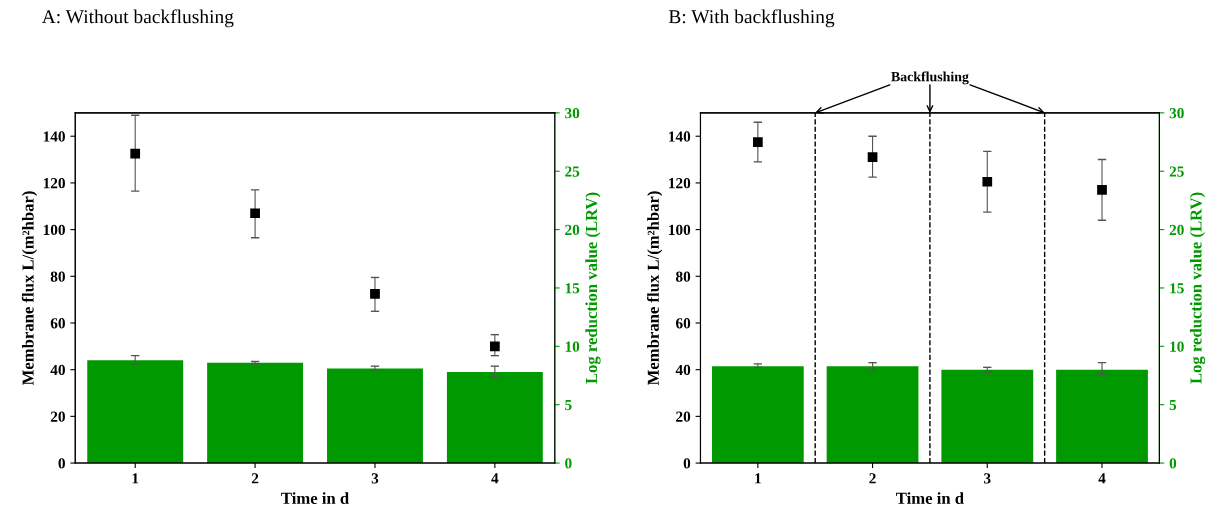 This screenshot has width=1214, height=525. Describe the element at coordinates (930, 78) in the screenshot. I see `text: Backflushing` at that location.